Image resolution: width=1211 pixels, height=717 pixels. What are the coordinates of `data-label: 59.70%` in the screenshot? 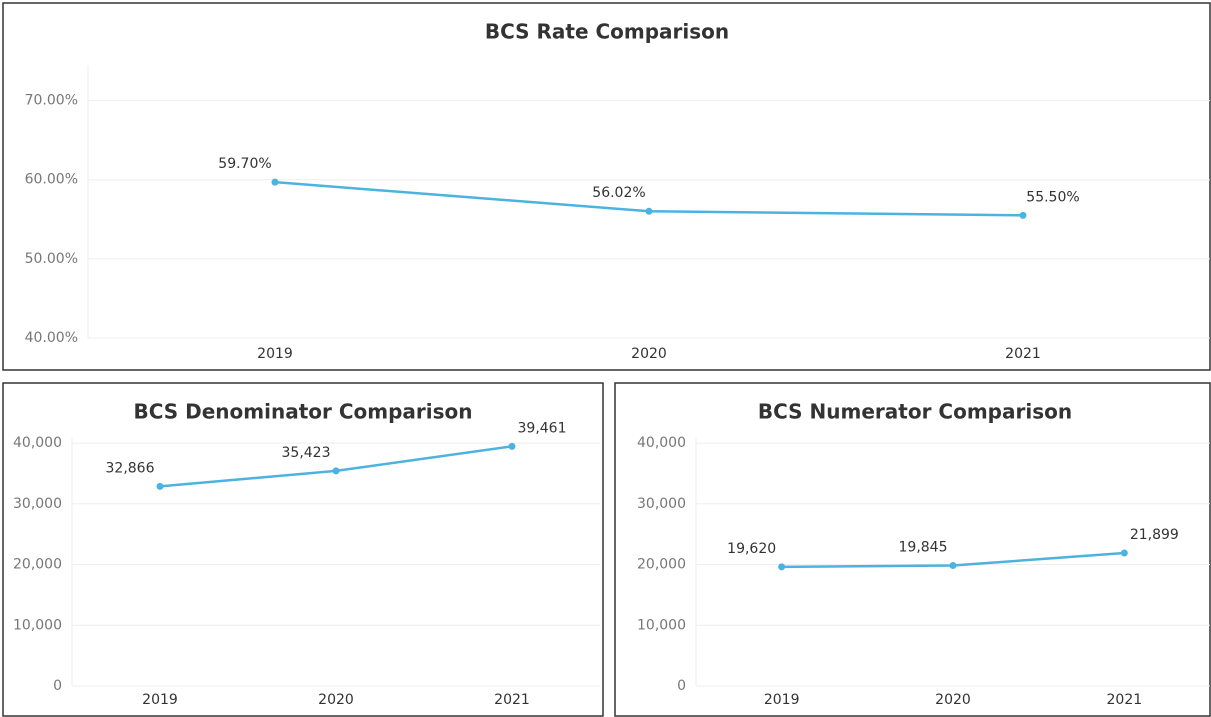 It's located at (244, 164).